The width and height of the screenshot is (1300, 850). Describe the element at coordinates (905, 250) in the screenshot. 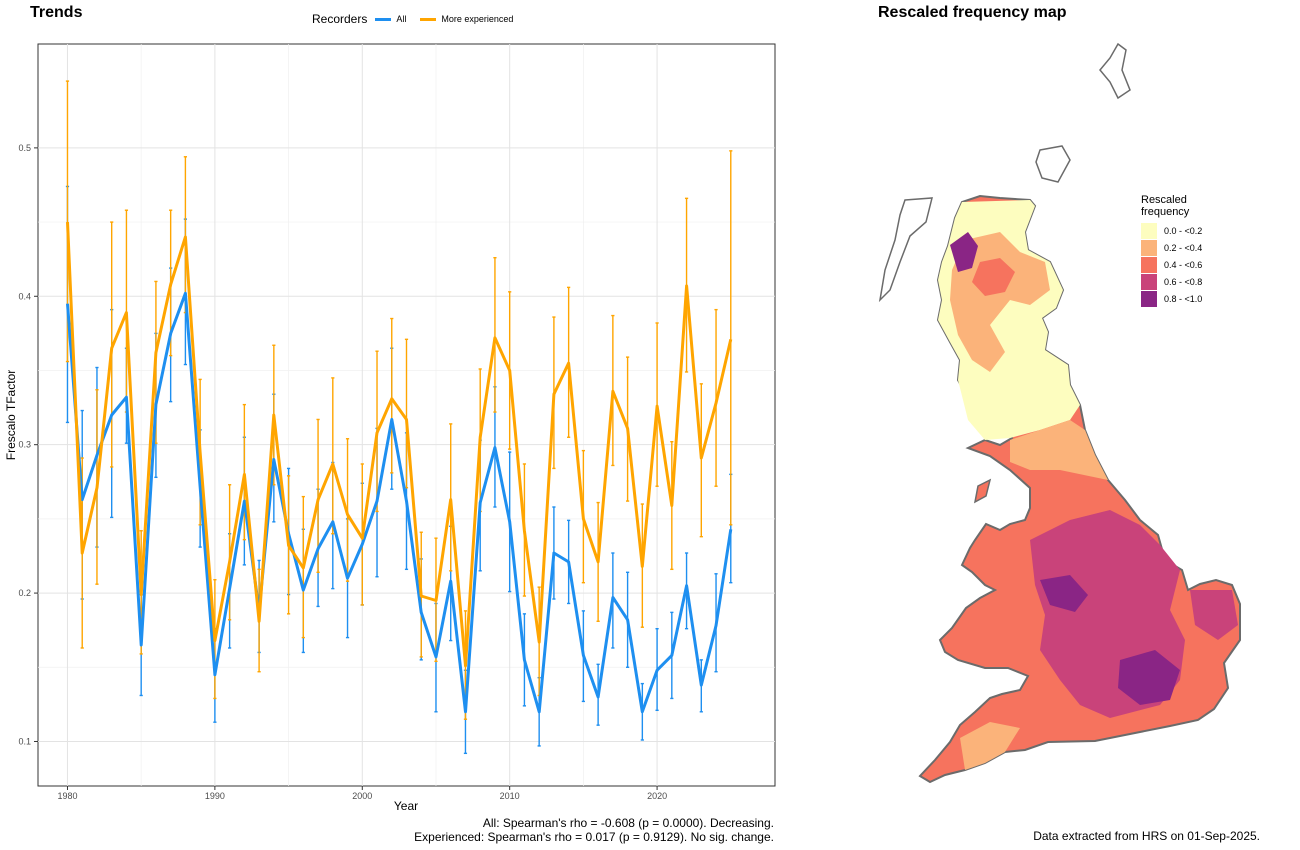

I see `map-hebrides` at that location.